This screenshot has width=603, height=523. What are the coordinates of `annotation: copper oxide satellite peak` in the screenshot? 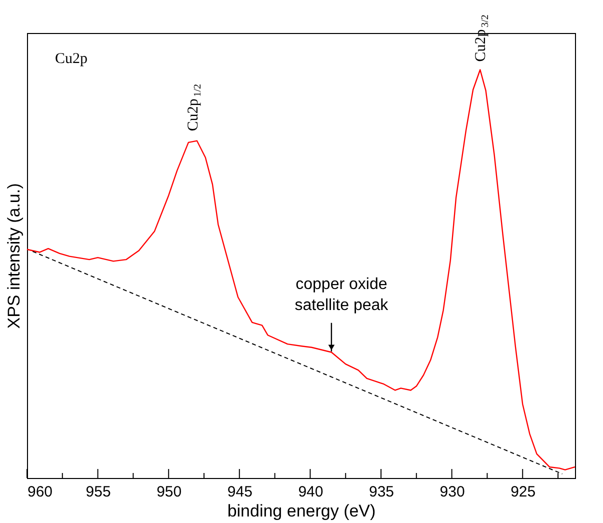 It's located at (342, 295).